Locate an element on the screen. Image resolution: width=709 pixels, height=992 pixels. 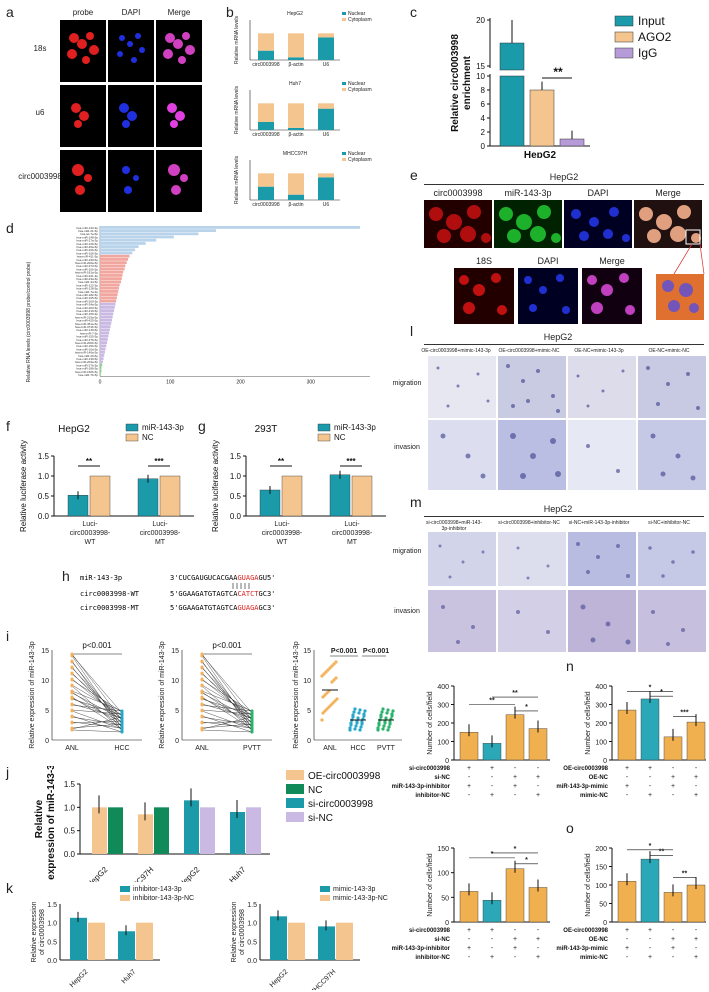
lc-xtick: MT is located at coordinates (352, 542).